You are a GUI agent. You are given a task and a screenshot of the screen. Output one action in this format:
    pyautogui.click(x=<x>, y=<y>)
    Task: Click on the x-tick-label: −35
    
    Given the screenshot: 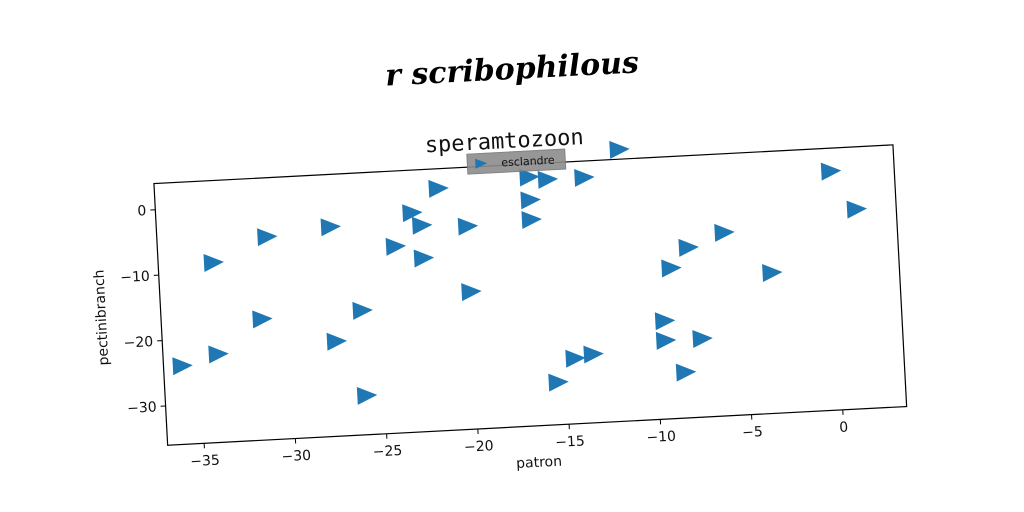 What is the action you would take?
    pyautogui.click(x=205, y=462)
    